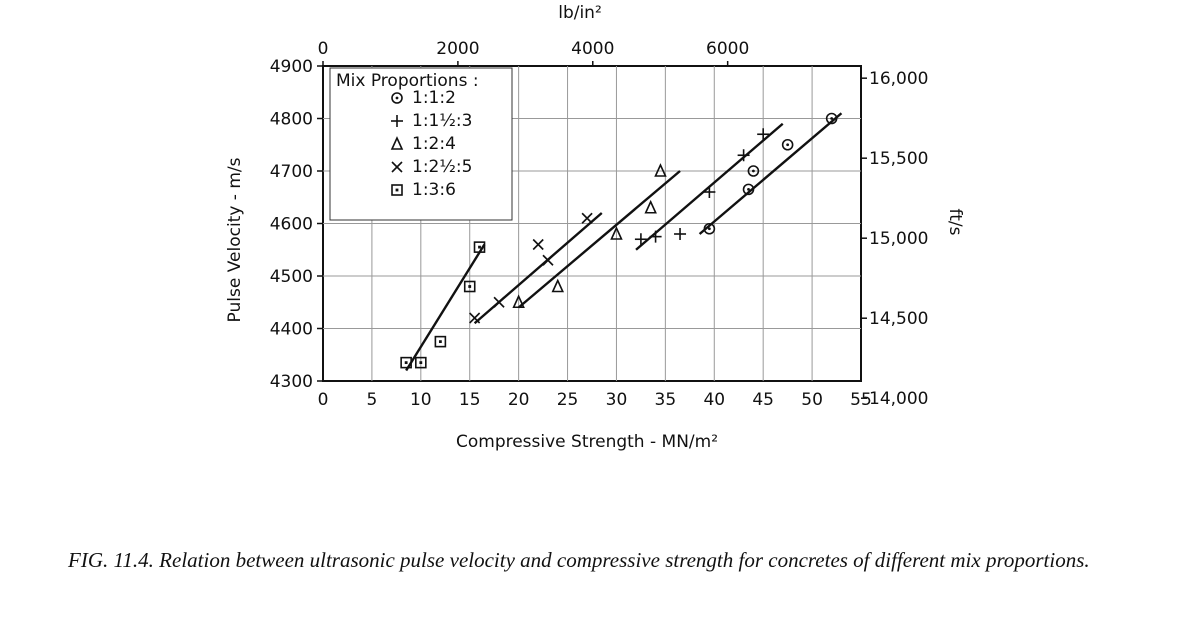 This screenshot has height=641, width=1200. What do you see at coordinates (898, 159) in the screenshot?
I see `y2-tick-label: 15,500` at bounding box center [898, 159].